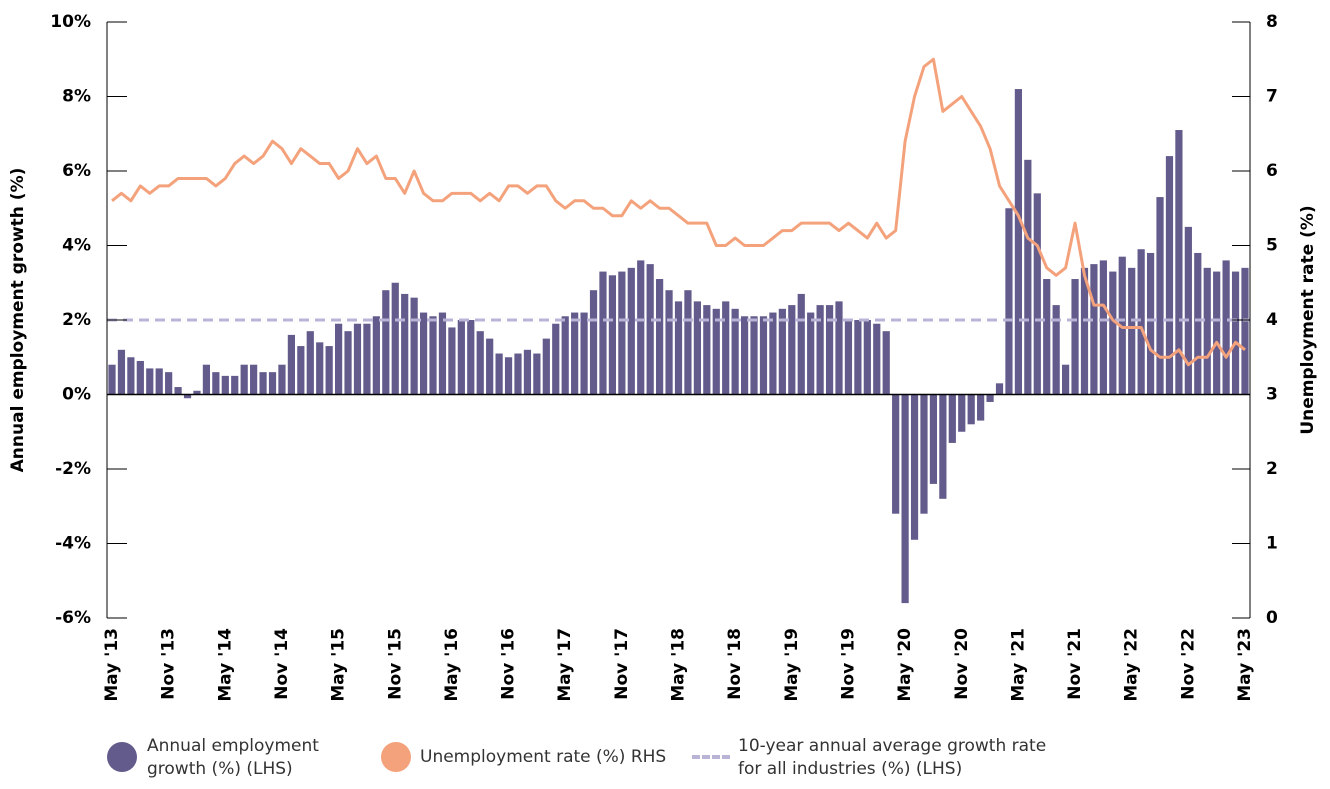 The width and height of the screenshot is (1330, 789). What do you see at coordinates (1132, 664) in the screenshot?
I see `x-tick-label: May '22` at bounding box center [1132, 664].